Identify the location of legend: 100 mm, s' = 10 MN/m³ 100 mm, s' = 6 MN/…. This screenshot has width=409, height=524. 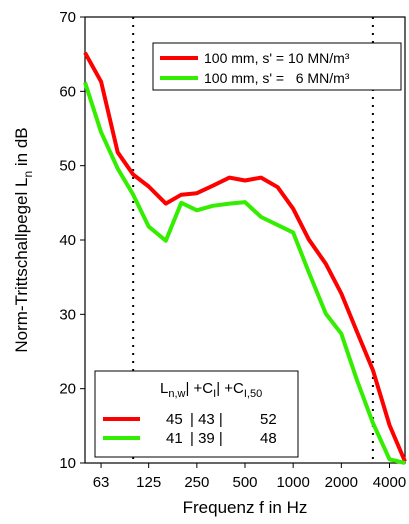
(277, 66).